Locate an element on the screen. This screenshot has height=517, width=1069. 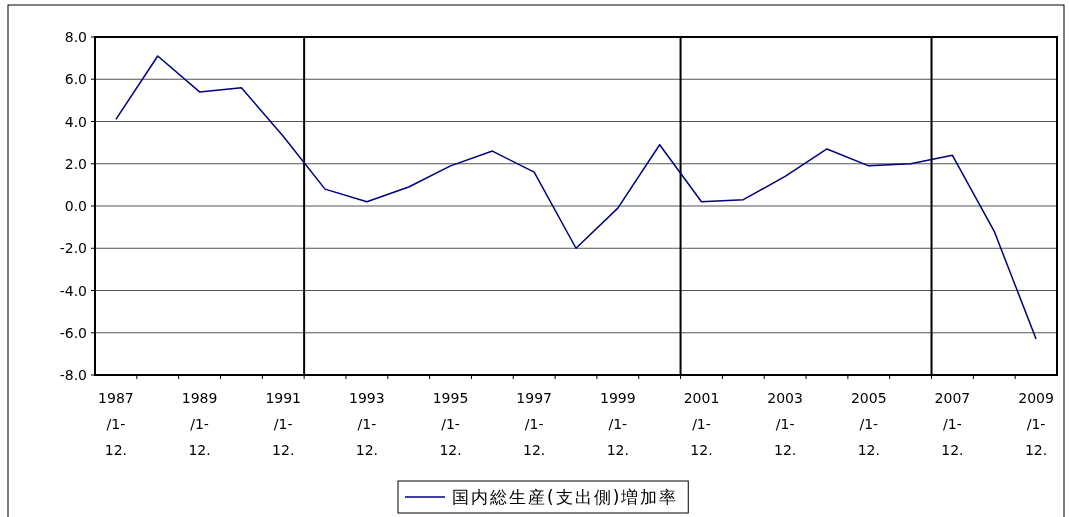
y-tick-label: 4.0 is located at coordinates (75, 121).